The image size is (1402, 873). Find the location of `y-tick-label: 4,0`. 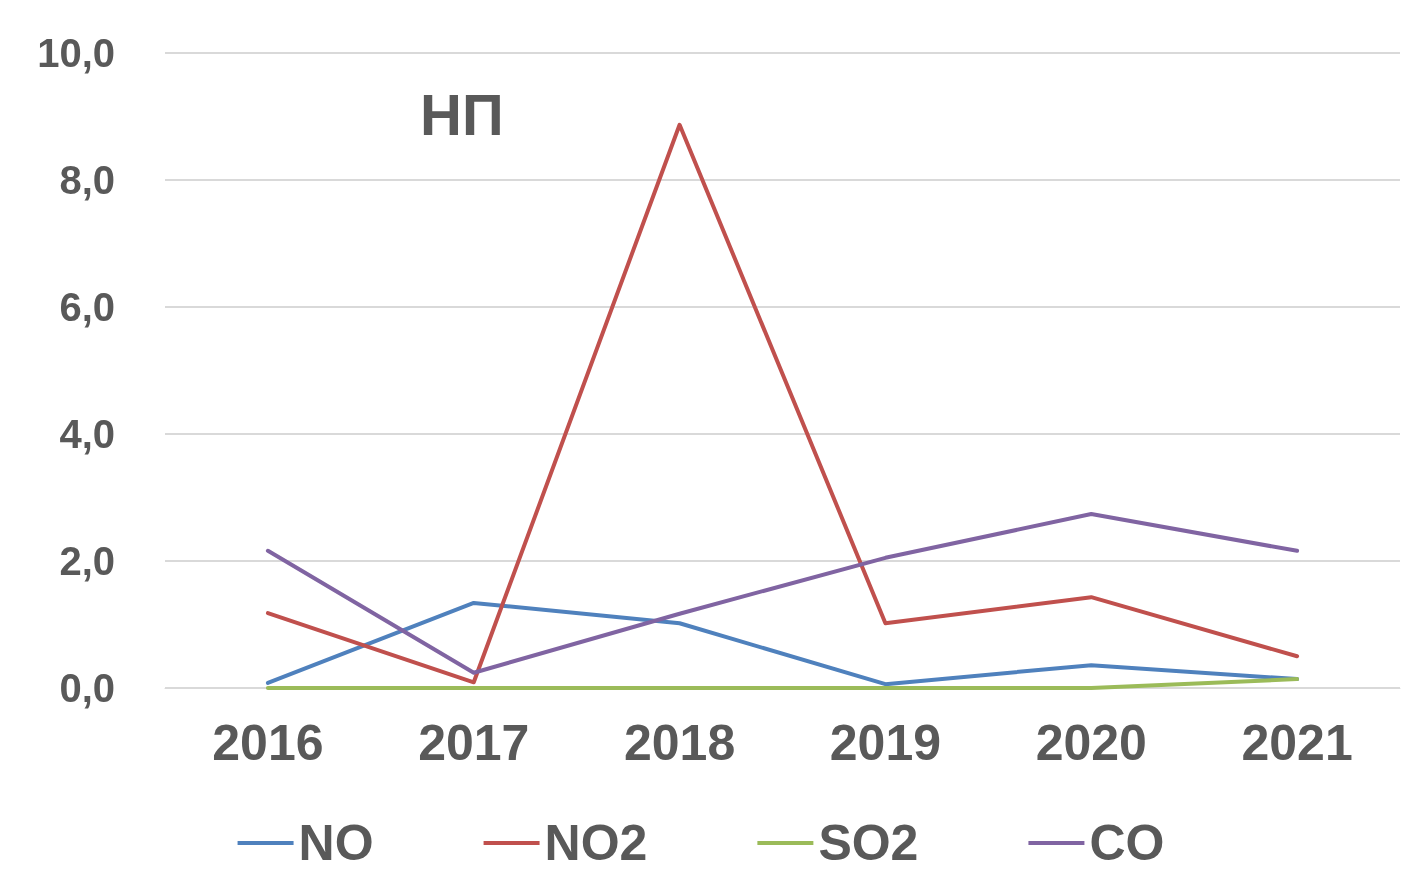

y-tick-label: 4,0 is located at coordinates (87, 434).